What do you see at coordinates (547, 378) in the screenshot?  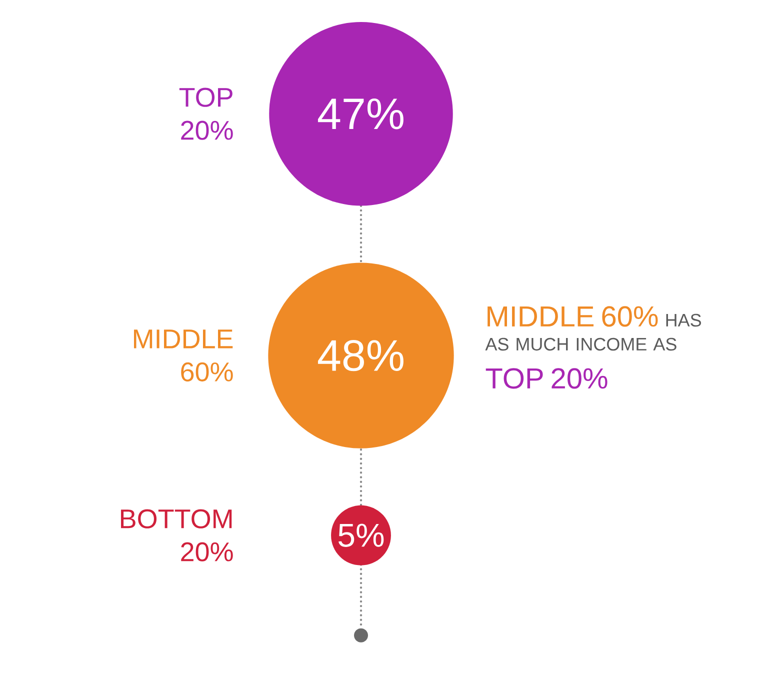 I see `text: TOP 20%` at bounding box center [547, 378].